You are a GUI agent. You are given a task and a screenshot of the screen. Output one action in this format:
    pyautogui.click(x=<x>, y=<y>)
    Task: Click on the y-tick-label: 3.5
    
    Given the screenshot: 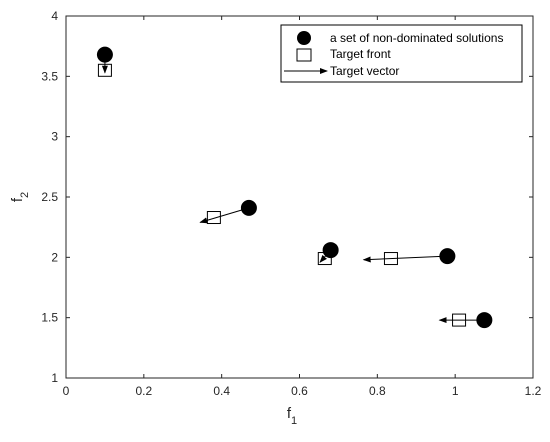 What is the action you would take?
    pyautogui.click(x=49, y=76)
    